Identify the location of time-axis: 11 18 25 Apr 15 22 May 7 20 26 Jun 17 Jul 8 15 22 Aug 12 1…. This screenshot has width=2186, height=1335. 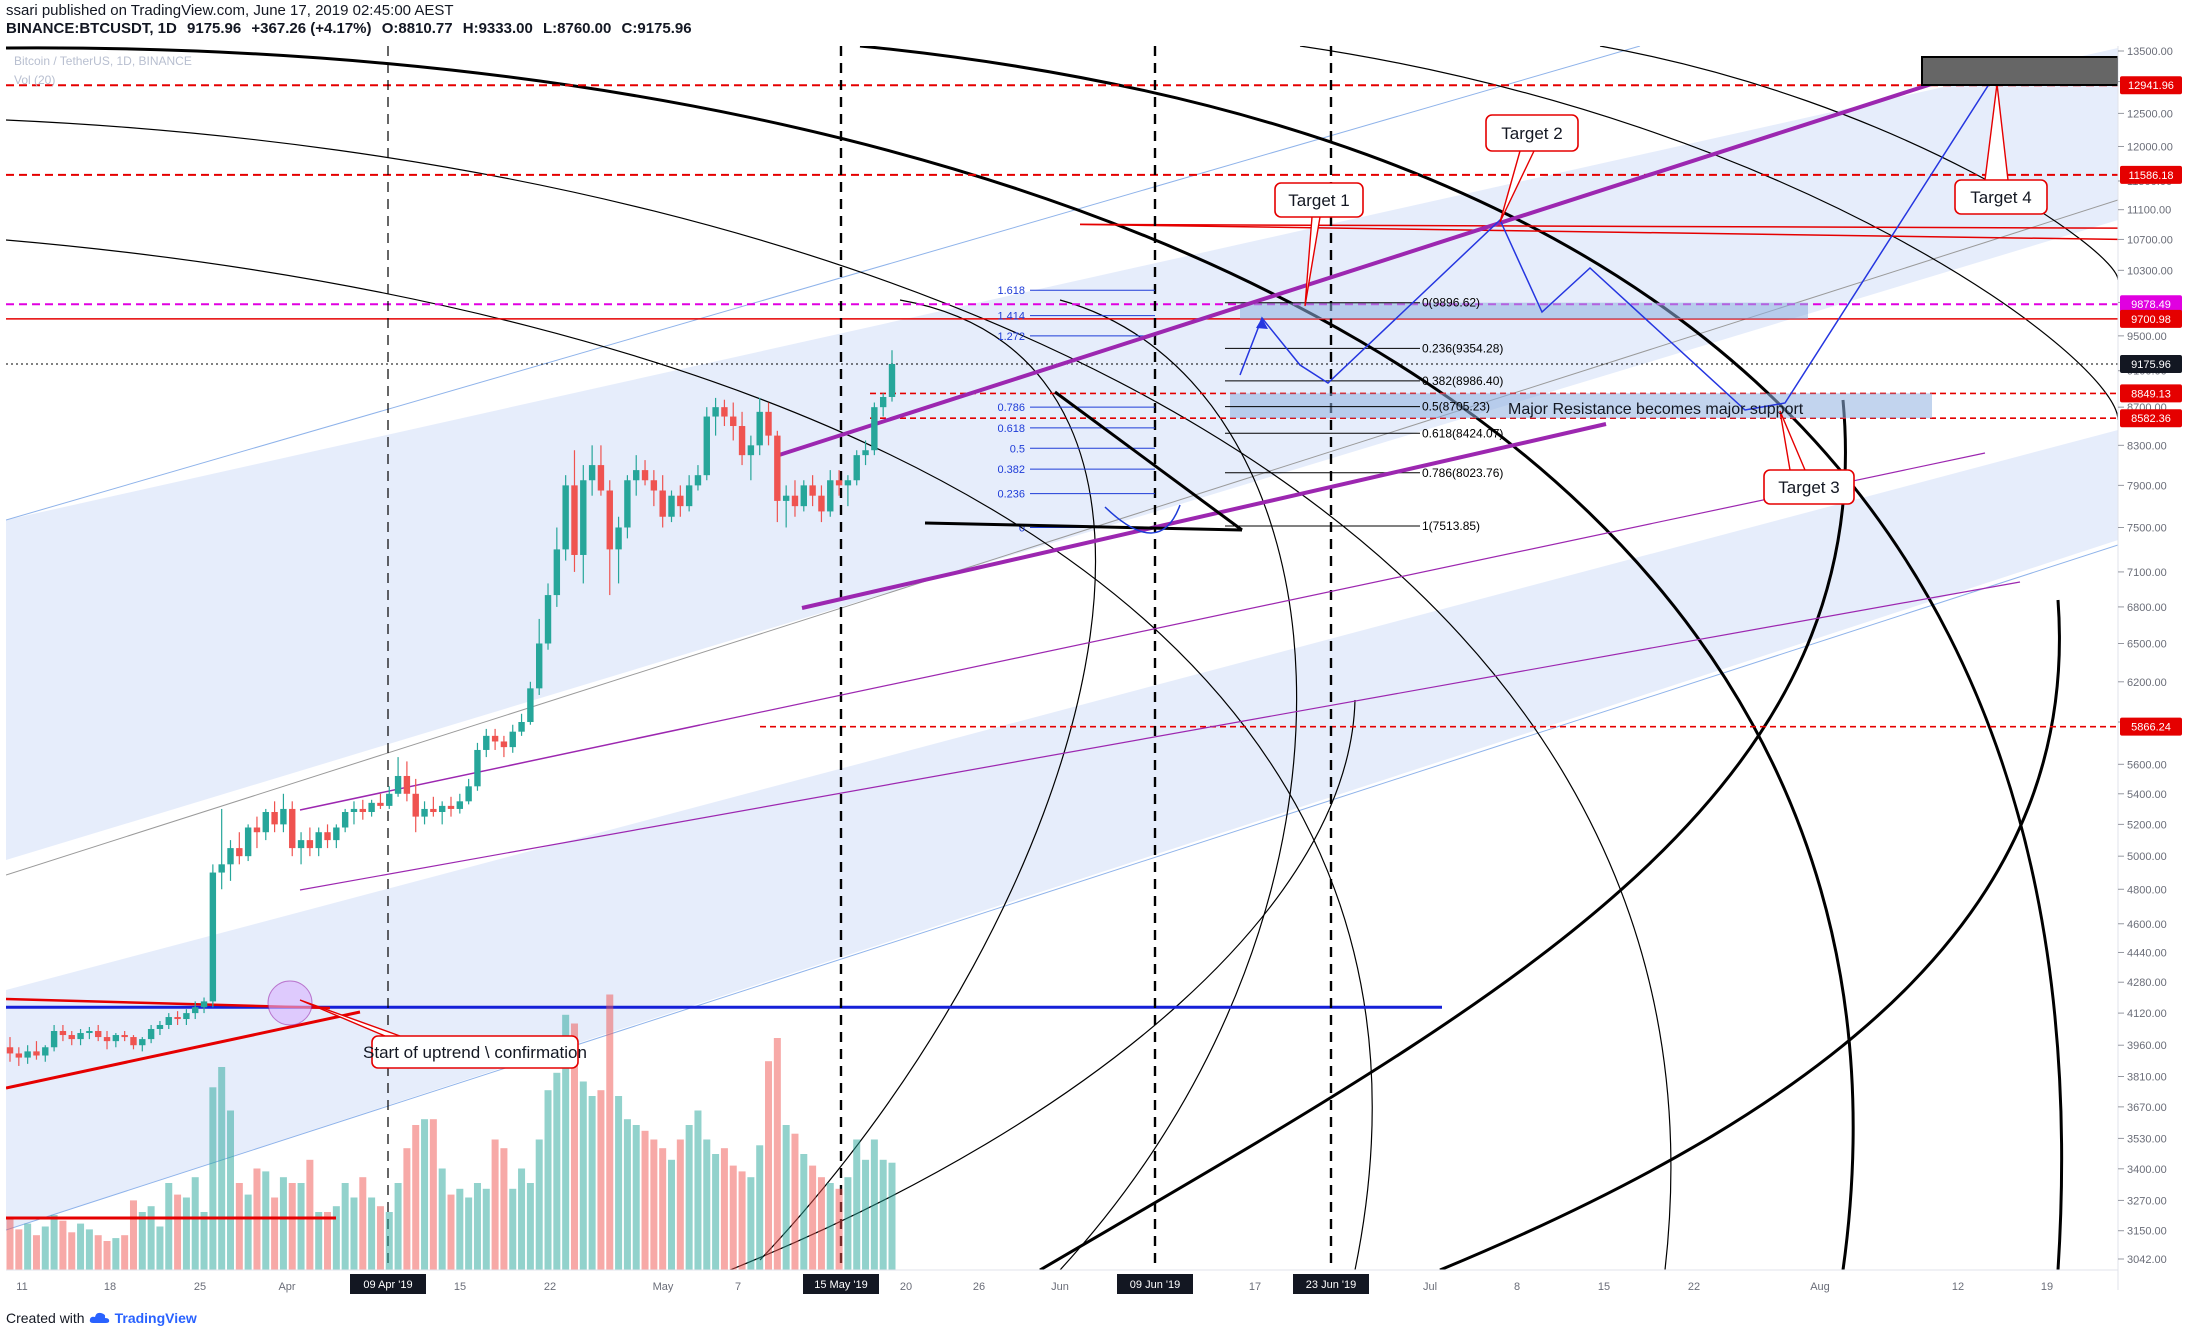
(1034, 1284).